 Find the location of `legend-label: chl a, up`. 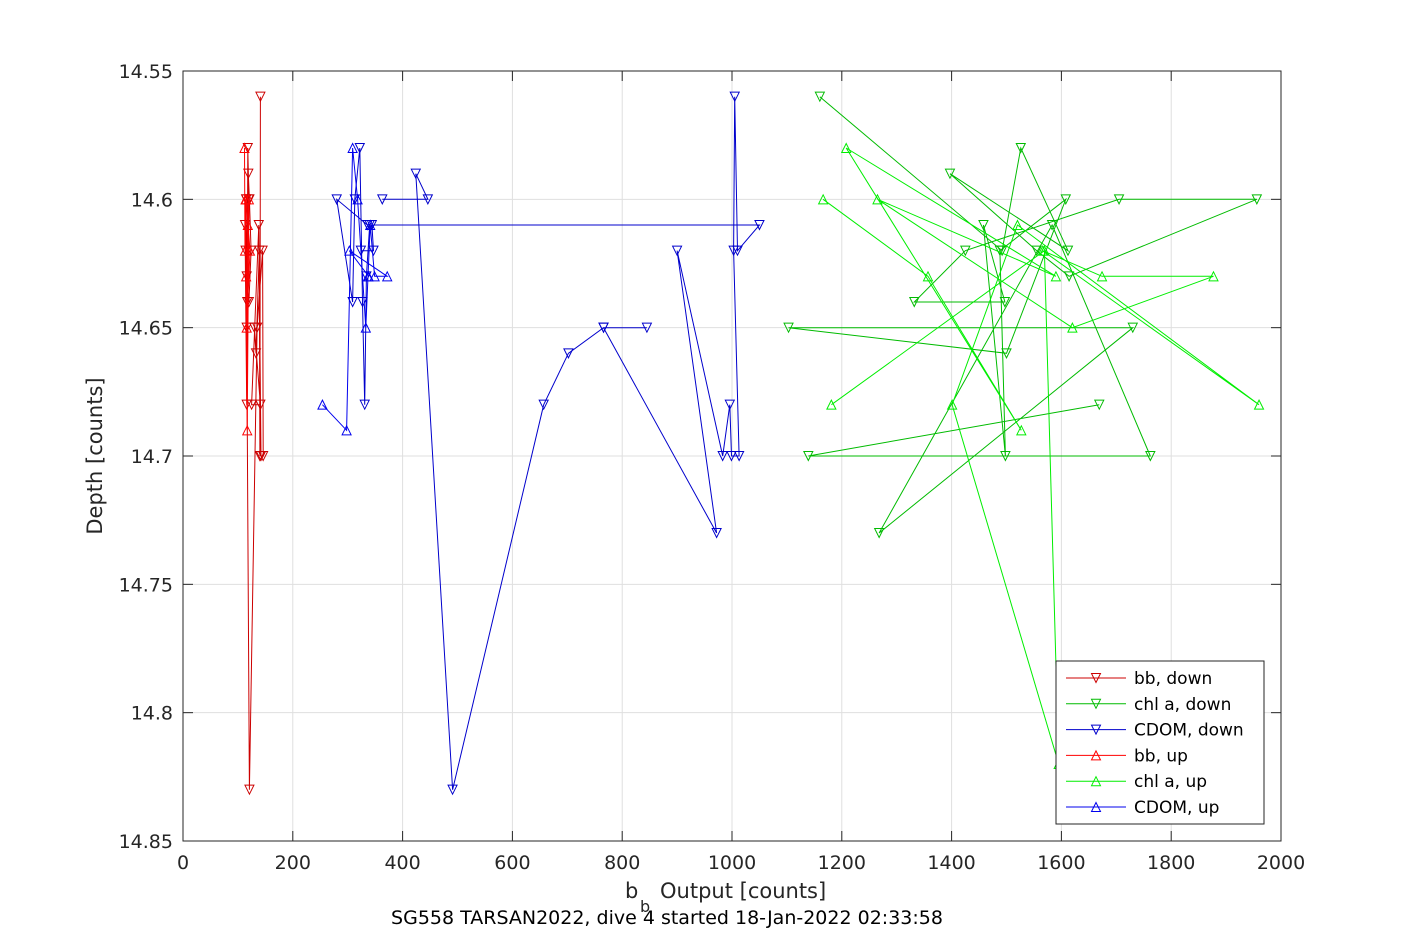

legend-label: chl a, up is located at coordinates (1170, 782).